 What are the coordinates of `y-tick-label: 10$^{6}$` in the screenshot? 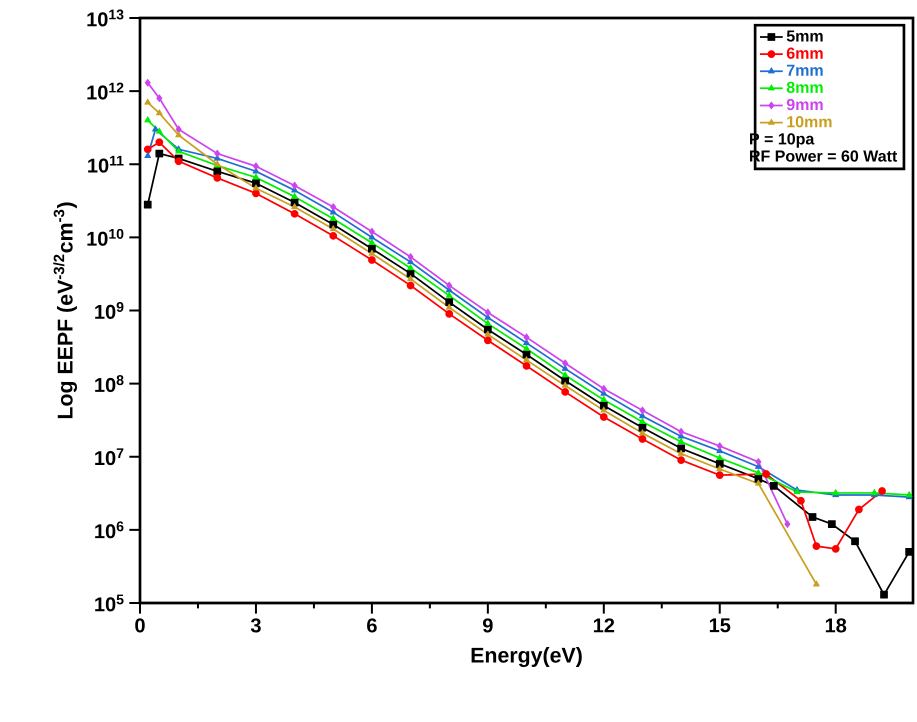 It's located at (109, 529).